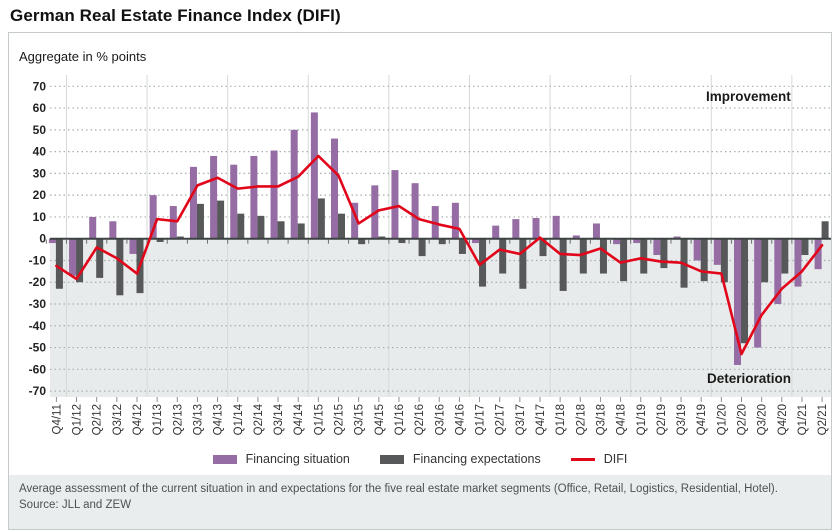 The image size is (840, 532). I want to click on x-tick-label: Q1/21, so click(803, 419).